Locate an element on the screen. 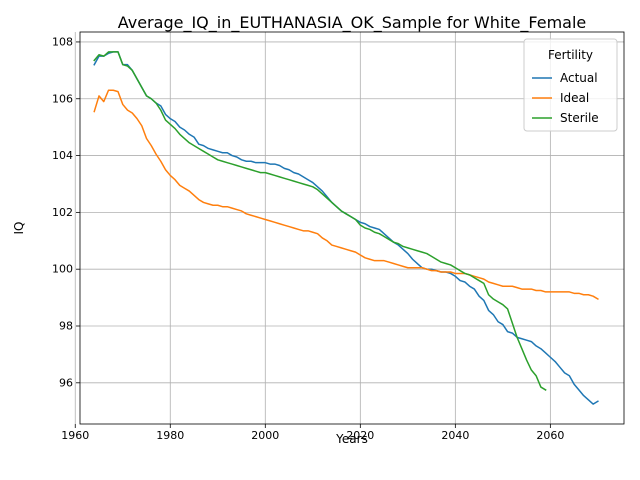 The image size is (640, 480). y-tick-label: 108 is located at coordinates (62, 41).